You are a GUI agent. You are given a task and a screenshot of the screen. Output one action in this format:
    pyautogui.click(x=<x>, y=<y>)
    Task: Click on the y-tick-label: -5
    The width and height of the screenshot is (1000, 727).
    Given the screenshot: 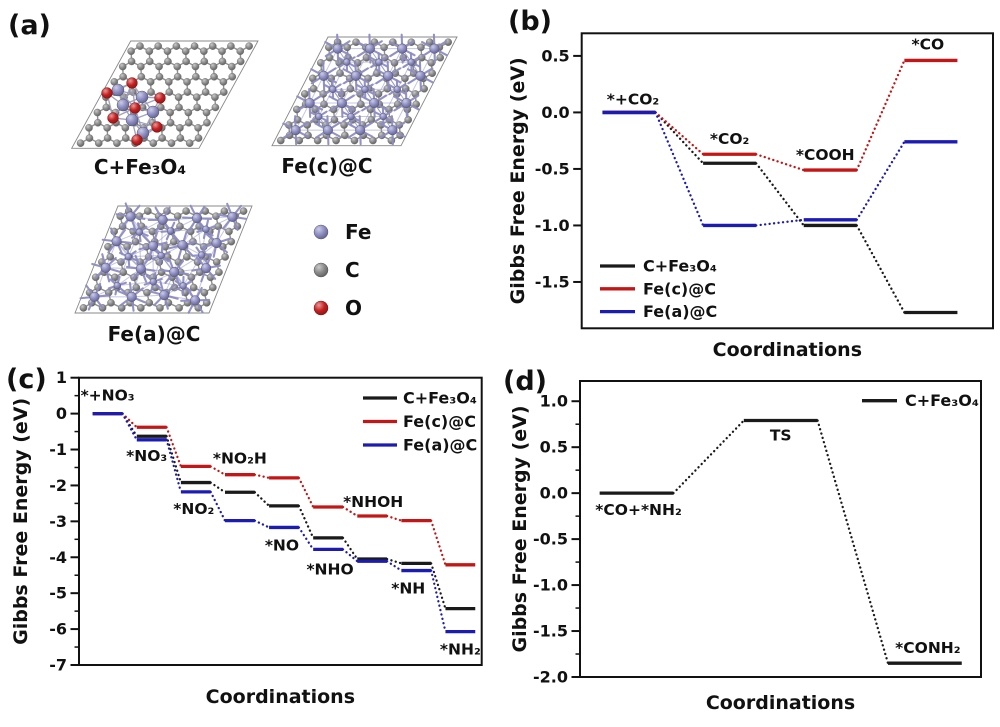 What is the action you would take?
    pyautogui.click(x=58, y=593)
    